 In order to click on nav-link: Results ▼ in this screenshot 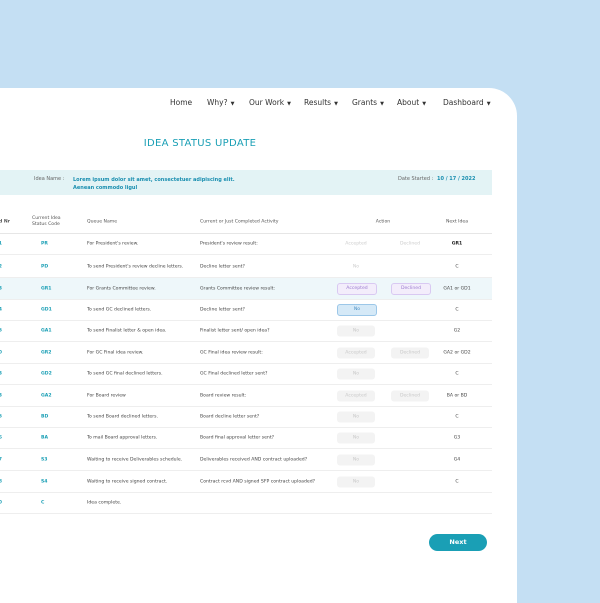, I will do `click(321, 102)`.